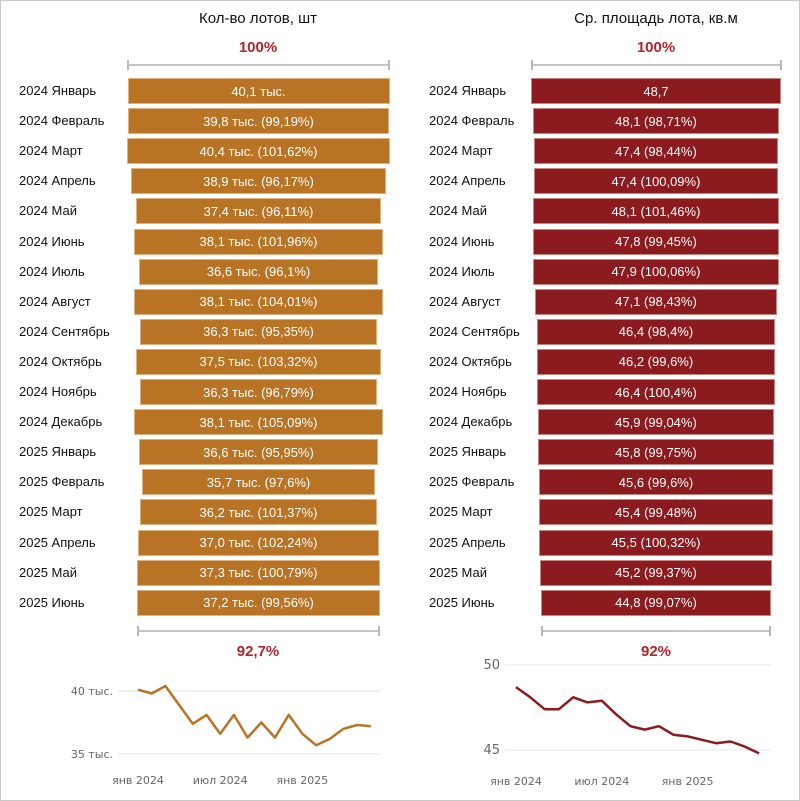 The width and height of the screenshot is (800, 801). Describe the element at coordinates (258, 331) in the screenshot. I see `funnel-bar: 36,3 тыс. (95,35%)` at that location.